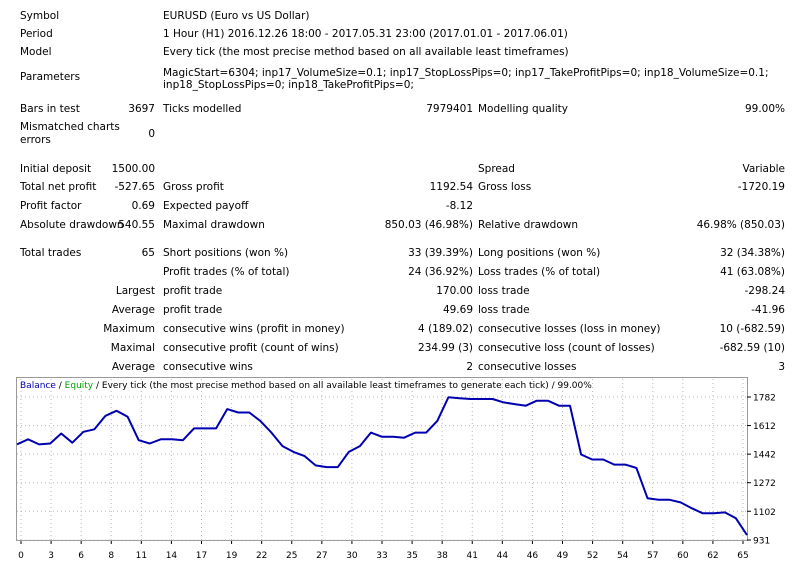 The width and height of the screenshot is (800, 564). What do you see at coordinates (135, 291) in the screenshot?
I see `largest-label: Largest` at bounding box center [135, 291].